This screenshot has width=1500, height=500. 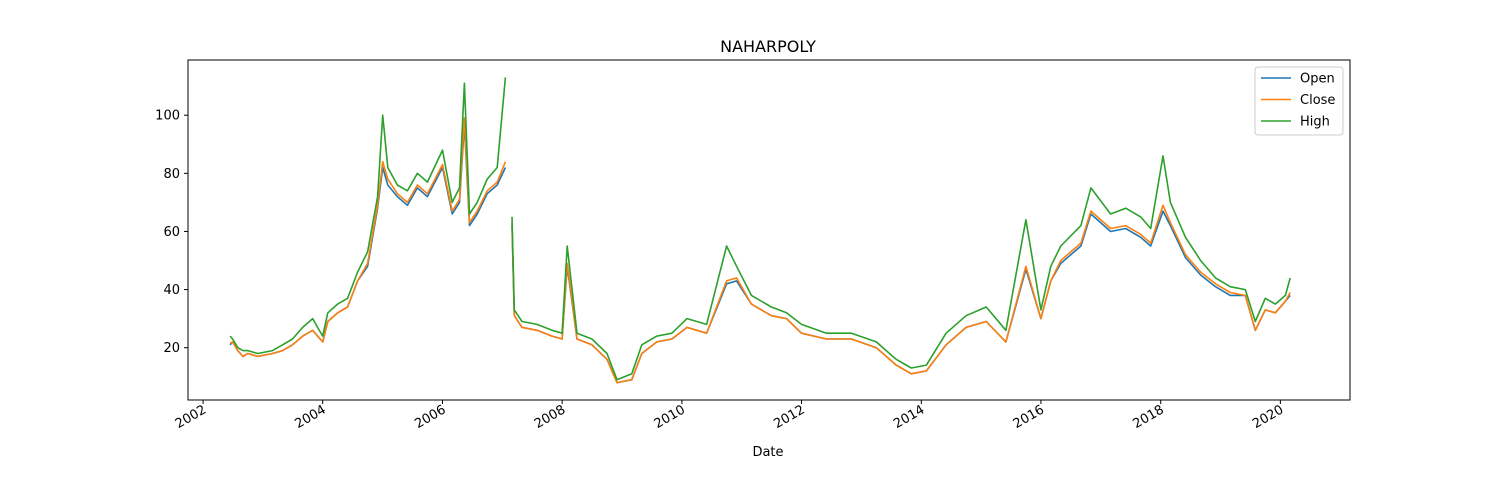 I want to click on x-axis-label: Date, so click(x=767, y=452).